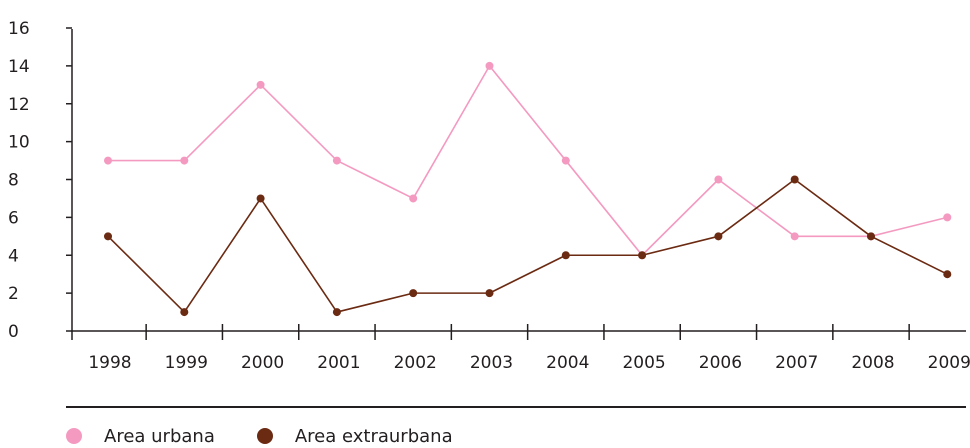 This screenshot has width=970, height=448. Describe the element at coordinates (373, 436) in the screenshot. I see `legend-label-extraurbana: Area extraurbana` at that location.